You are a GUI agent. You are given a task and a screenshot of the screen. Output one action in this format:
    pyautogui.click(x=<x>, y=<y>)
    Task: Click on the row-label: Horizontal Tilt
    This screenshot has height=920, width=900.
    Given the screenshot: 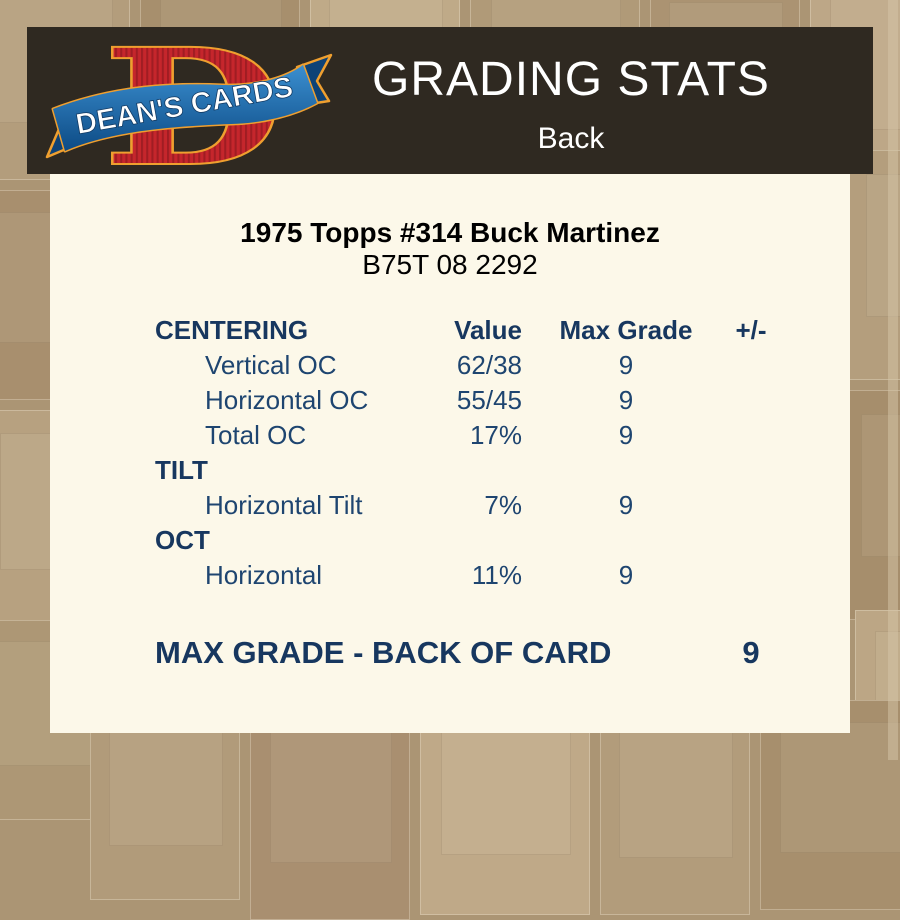 What is the action you would take?
    pyautogui.click(x=284, y=505)
    